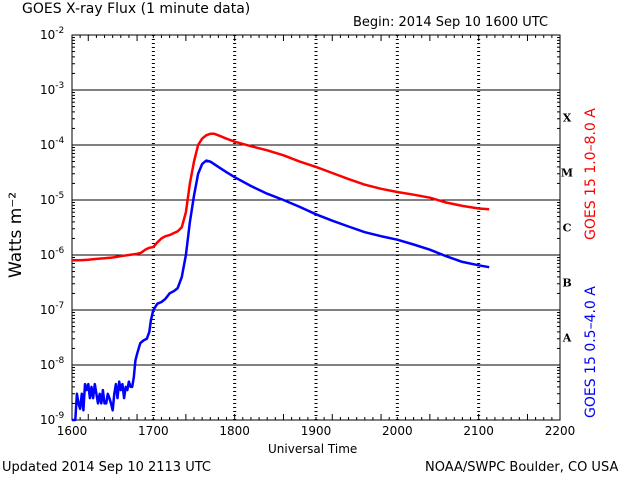 This screenshot has height=480, width=640. What do you see at coordinates (52, 364) in the screenshot?
I see `y-tick-label: 10⁻⁸` at bounding box center [52, 364].